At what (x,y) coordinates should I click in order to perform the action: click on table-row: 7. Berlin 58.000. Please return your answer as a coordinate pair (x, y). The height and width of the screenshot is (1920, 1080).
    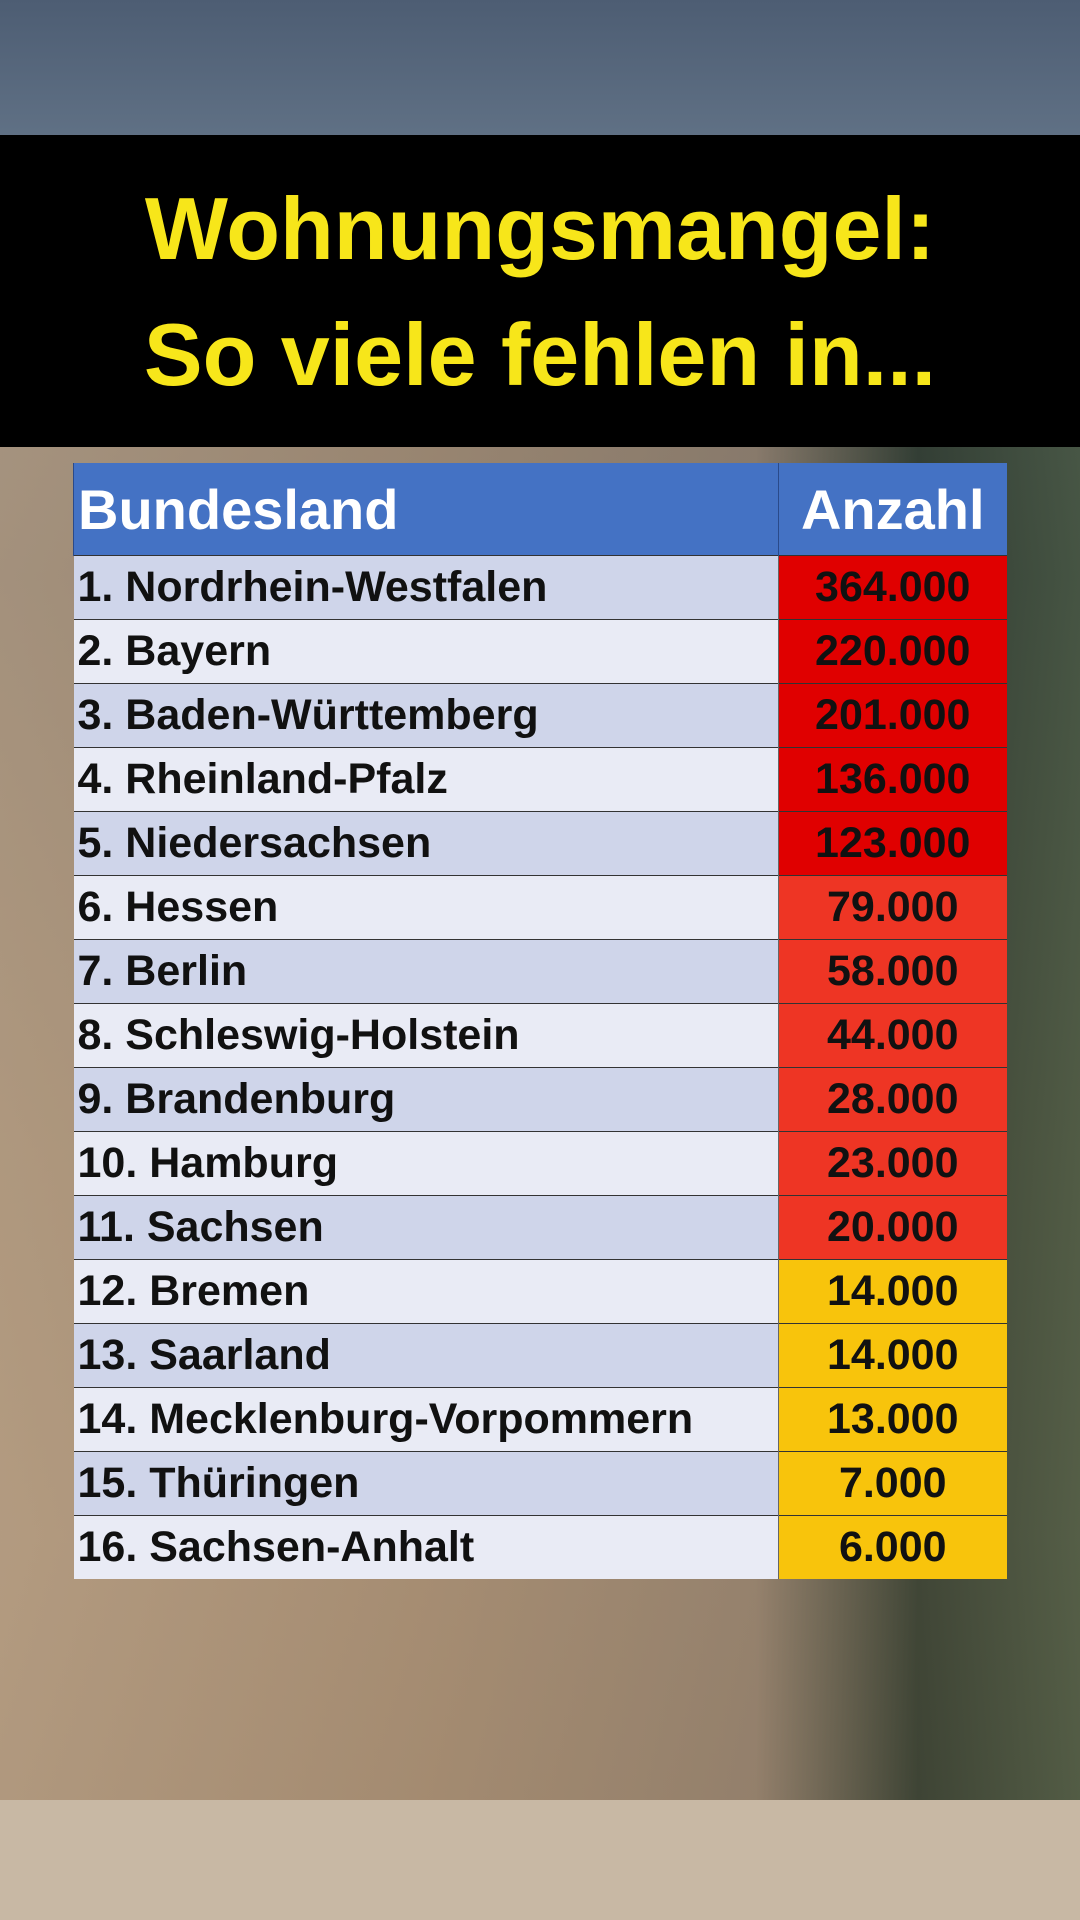
    Looking at the image, I should click on (540, 971).